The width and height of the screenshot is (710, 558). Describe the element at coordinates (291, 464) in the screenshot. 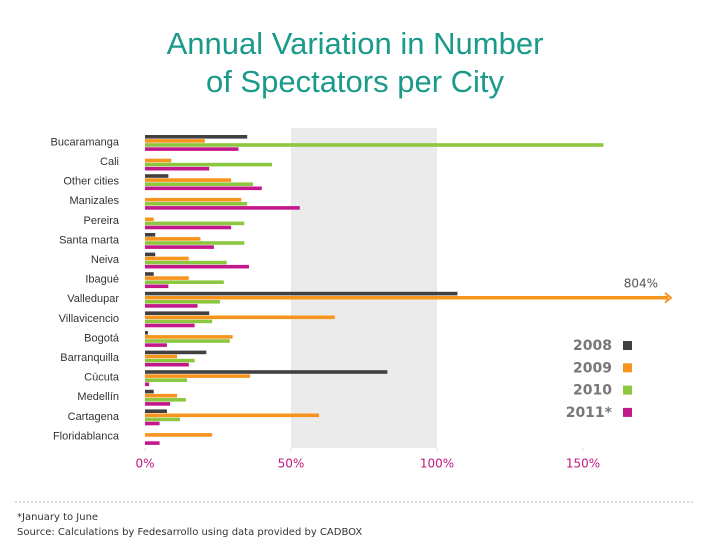

I see `x-tick-label: 50%` at that location.